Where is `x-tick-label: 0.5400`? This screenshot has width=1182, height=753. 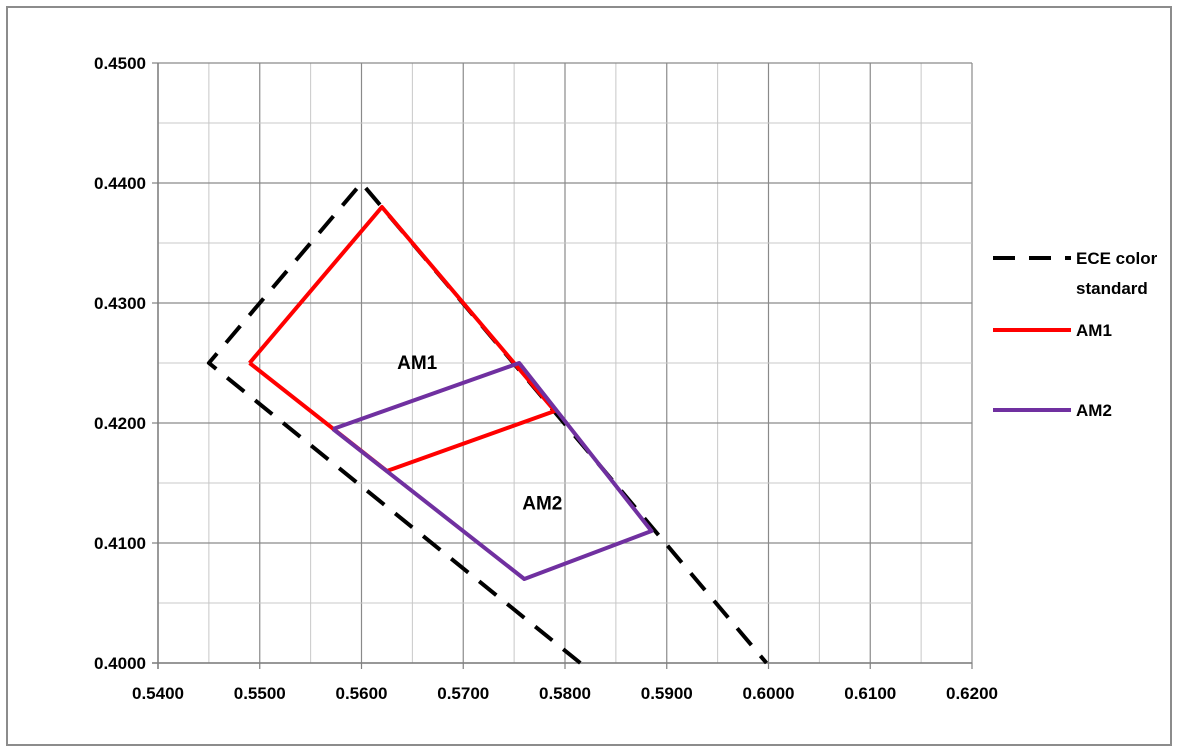
x-tick-label: 0.5400 is located at coordinates (158, 693).